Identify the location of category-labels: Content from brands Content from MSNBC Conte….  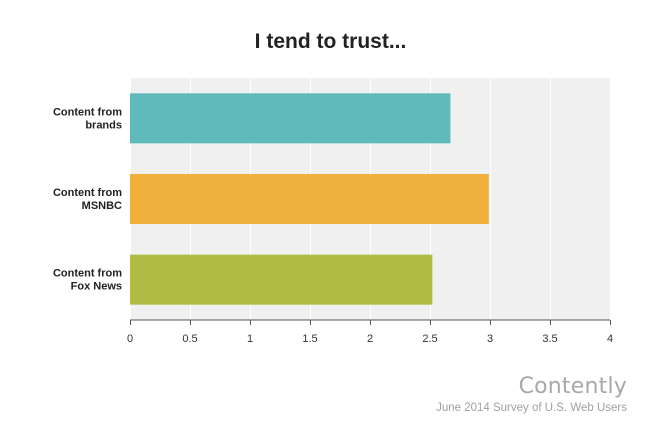
(87, 199).